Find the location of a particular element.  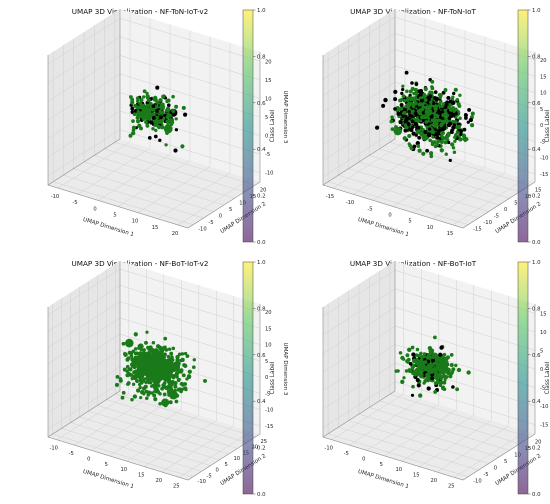

colorbar-tick-label: 0.6 is located at coordinates (261, 104).